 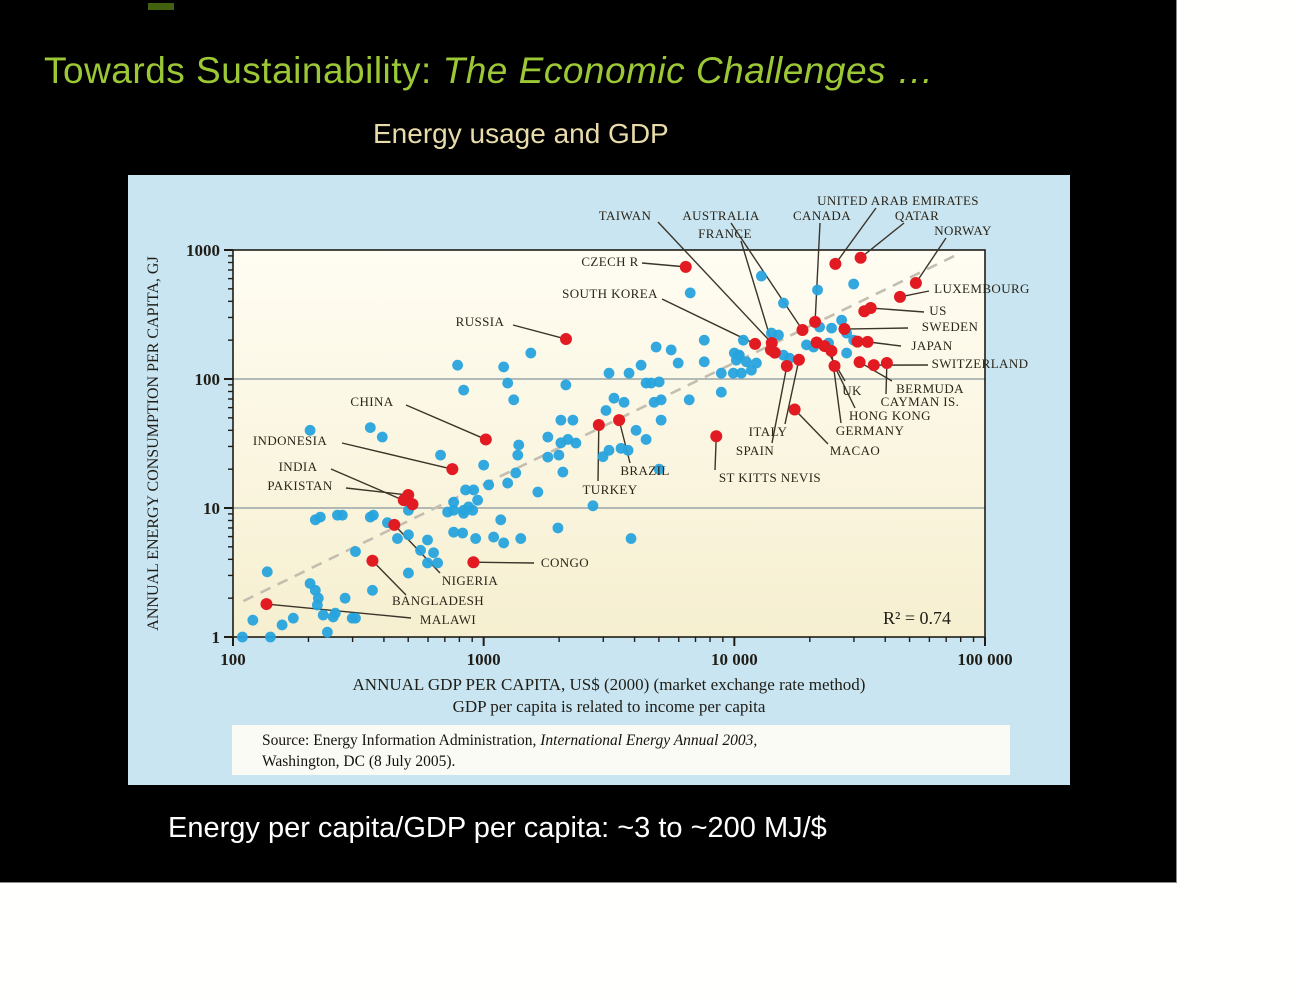 What do you see at coordinates (963, 230) in the screenshot?
I see `country-label: NORWAY` at bounding box center [963, 230].